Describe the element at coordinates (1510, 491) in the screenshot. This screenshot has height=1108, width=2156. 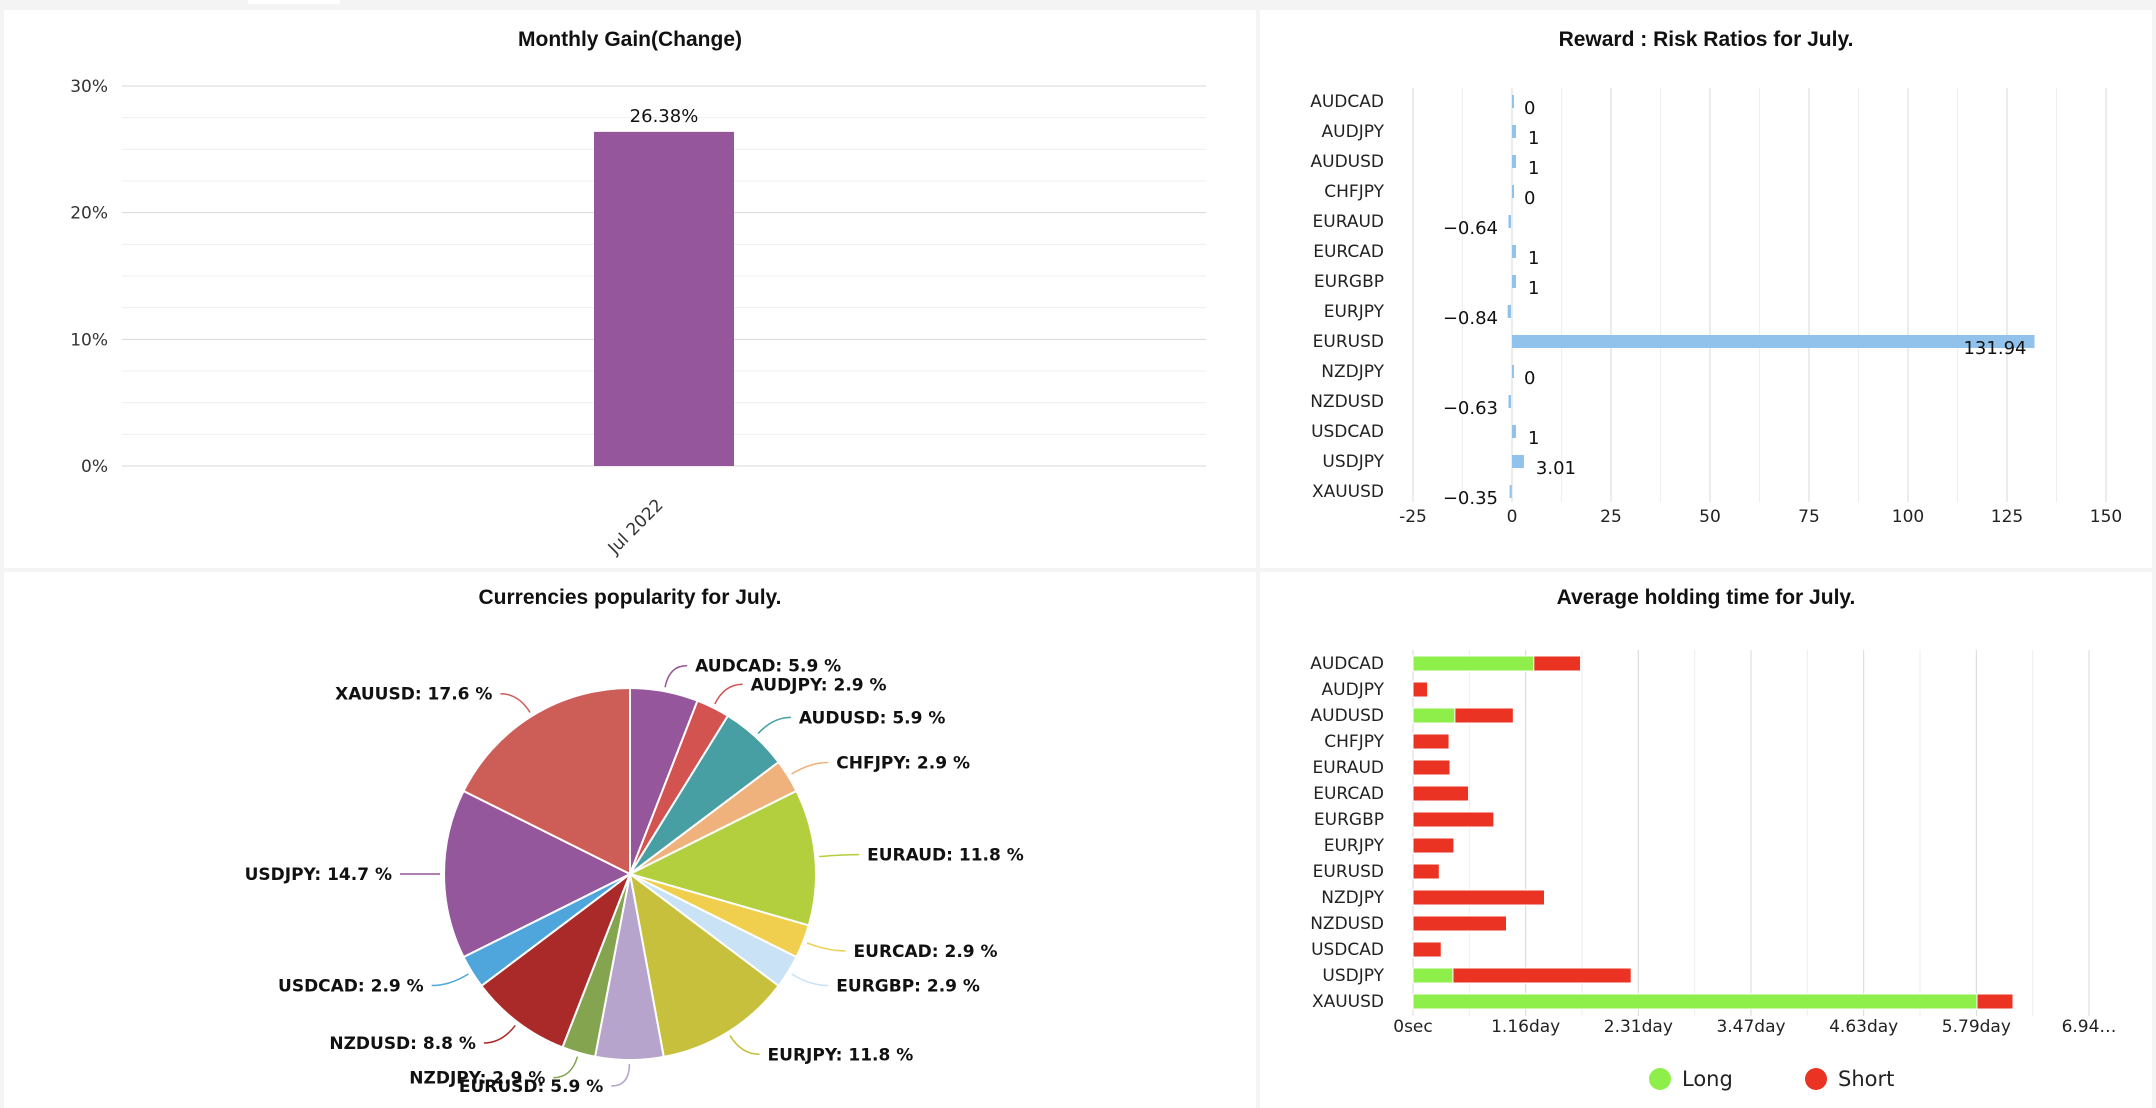
I see `bar-xauusd` at that location.